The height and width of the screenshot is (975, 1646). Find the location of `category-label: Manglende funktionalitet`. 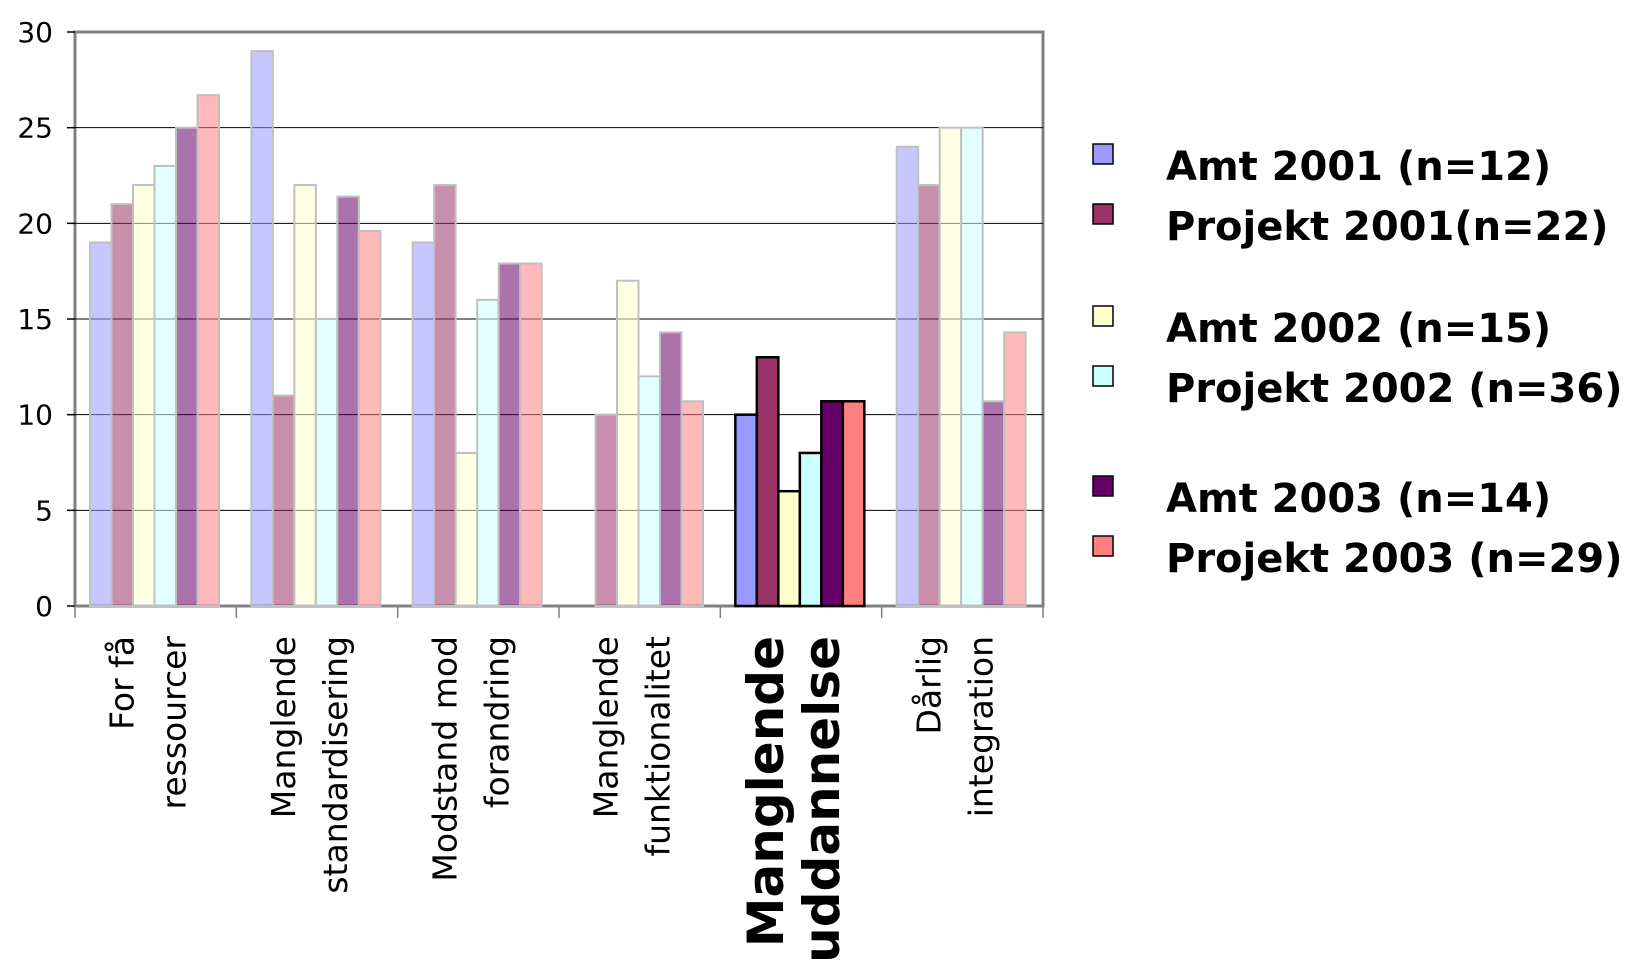

category-label: Manglende funktionalitet is located at coordinates (632, 746).